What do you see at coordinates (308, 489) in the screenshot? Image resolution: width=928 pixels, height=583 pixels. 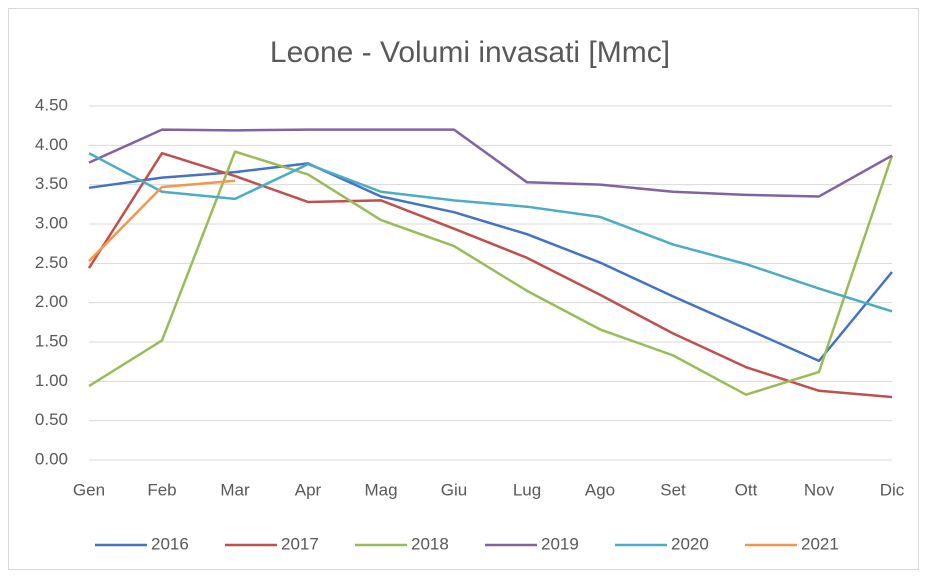 I see `x-tick-label: Apr` at bounding box center [308, 489].